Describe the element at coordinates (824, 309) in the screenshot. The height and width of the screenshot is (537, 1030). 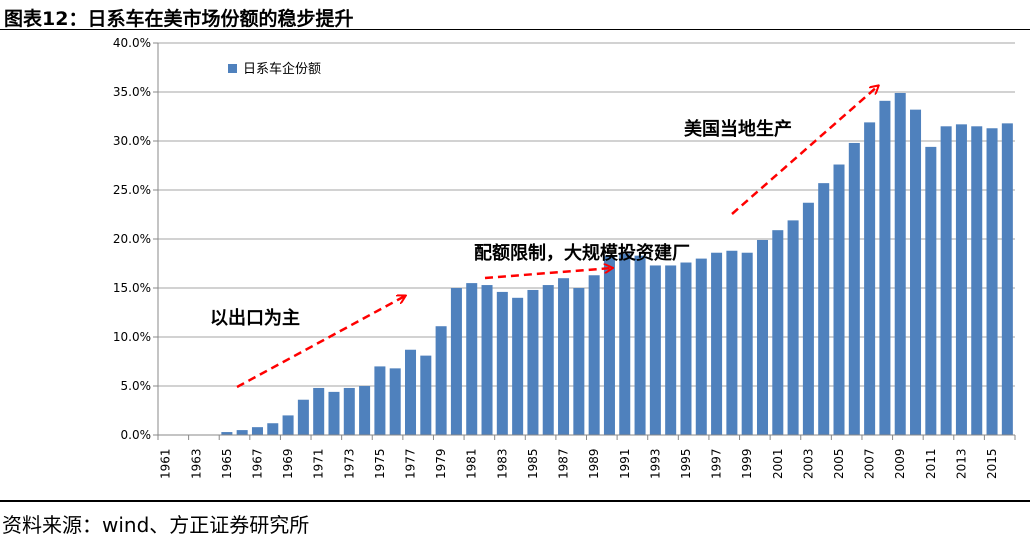
I see `bar-2004` at that location.